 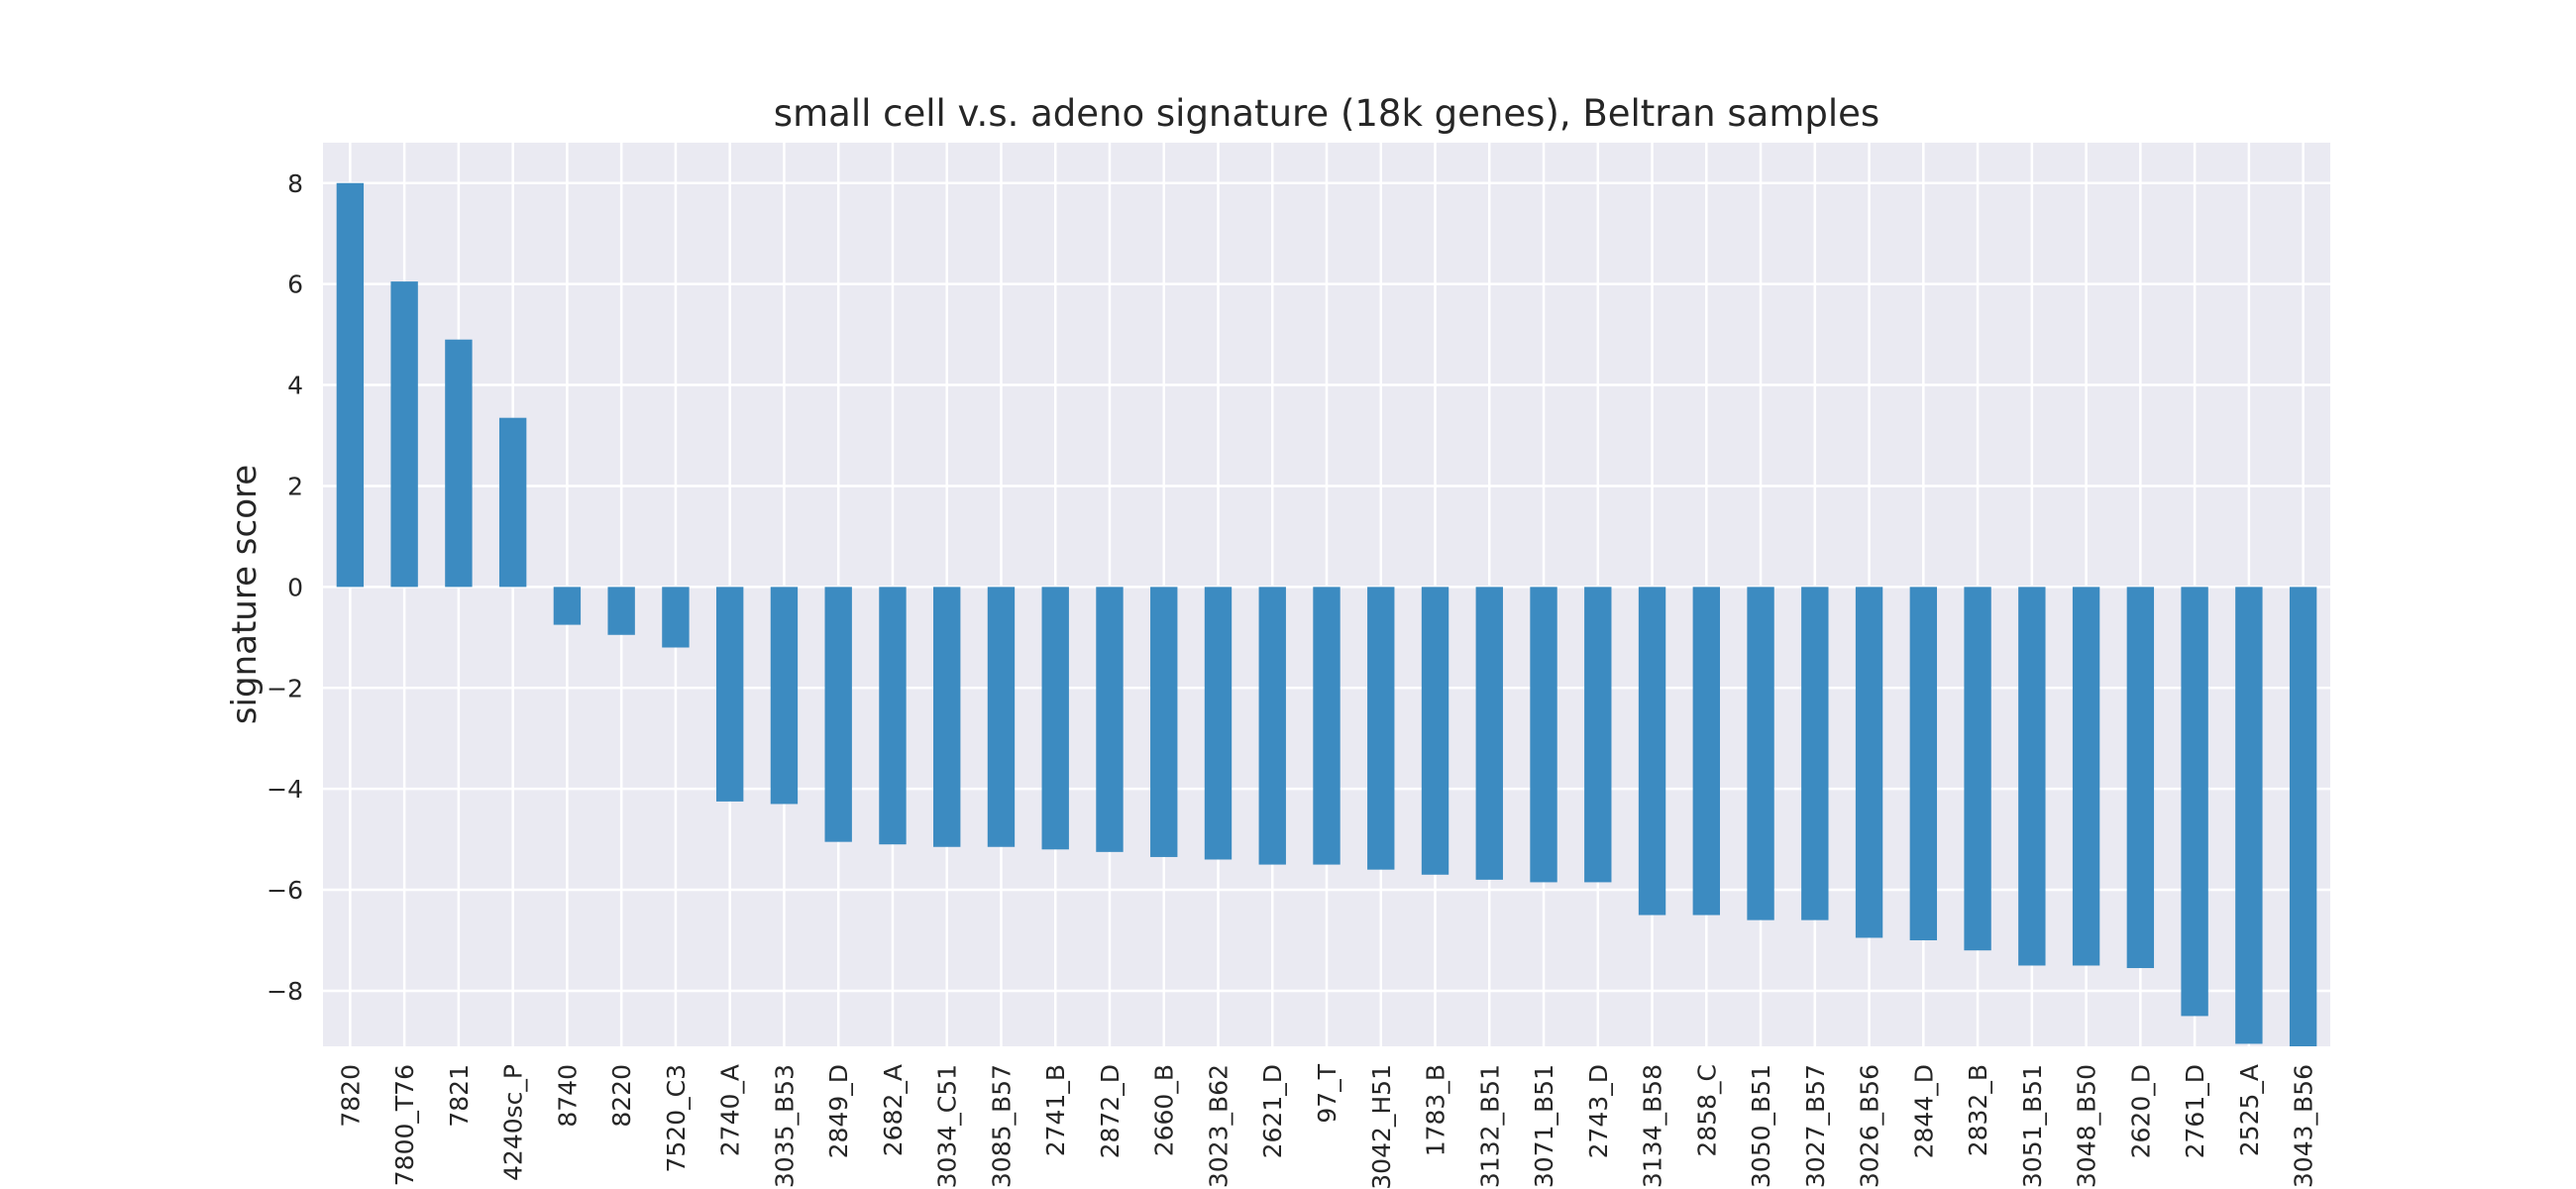 What do you see at coordinates (2141, 778) in the screenshot?
I see `bar-2620-d` at bounding box center [2141, 778].